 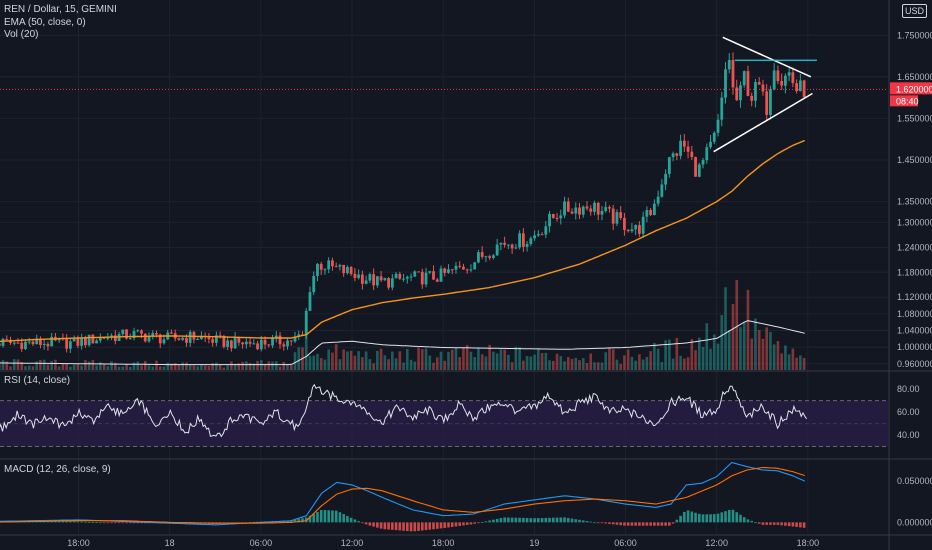 What do you see at coordinates (444, 423) in the screenshot?
I see `rsi-band` at bounding box center [444, 423].